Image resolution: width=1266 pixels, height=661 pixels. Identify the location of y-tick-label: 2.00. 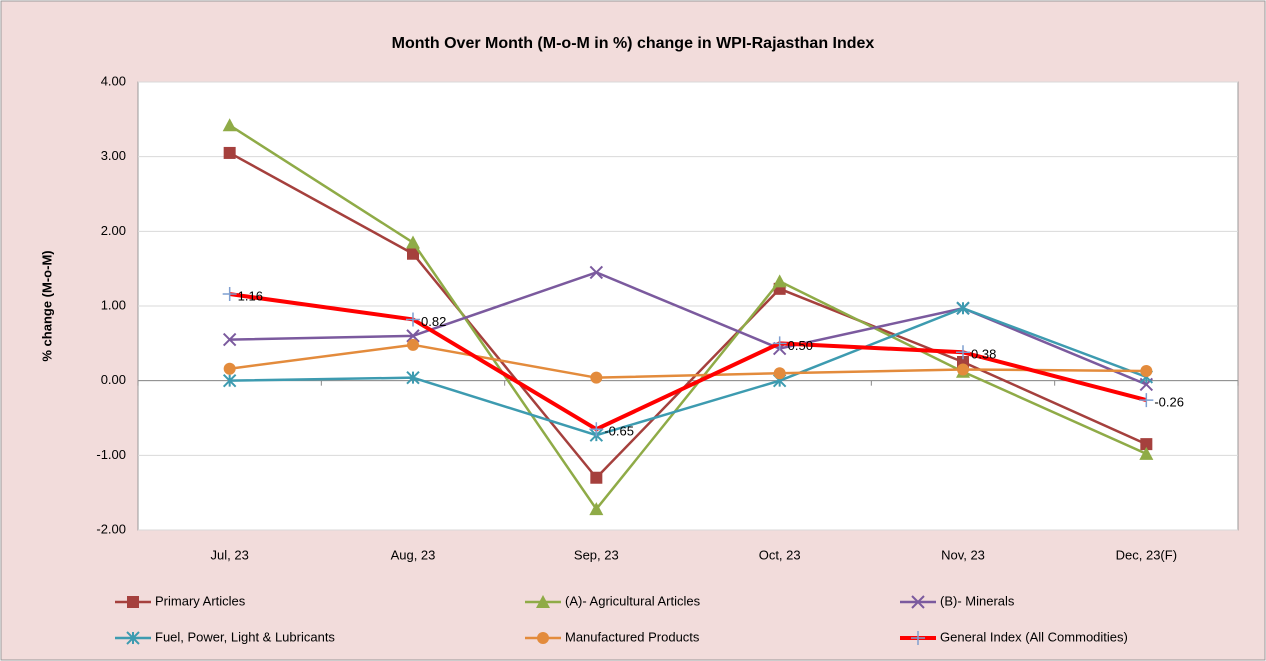
(113, 230).